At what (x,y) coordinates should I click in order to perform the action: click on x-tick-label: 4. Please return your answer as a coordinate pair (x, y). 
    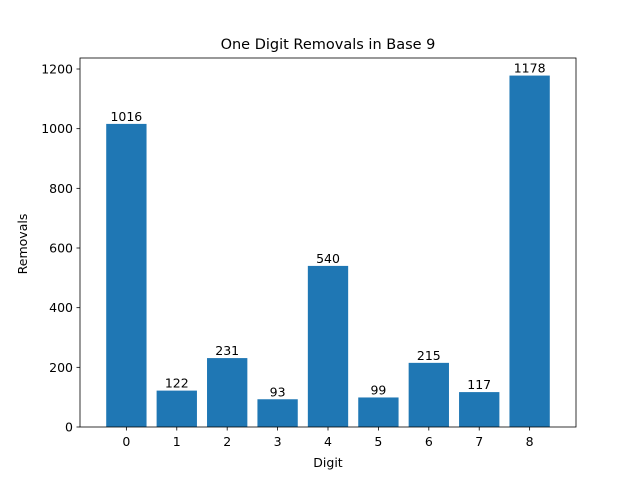
    Looking at the image, I should click on (328, 441).